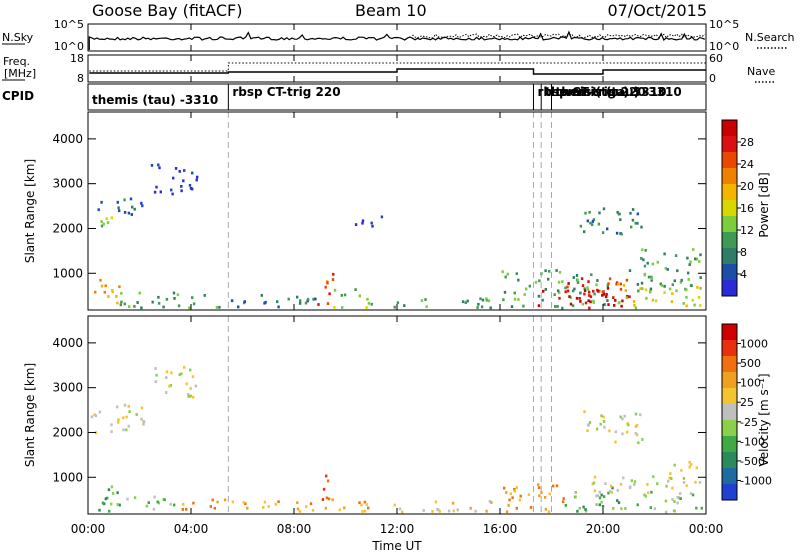 The image size is (800, 558). What do you see at coordinates (754, 344) in the screenshot?
I see `colorbar-tick-label: 1000` at bounding box center [754, 344].